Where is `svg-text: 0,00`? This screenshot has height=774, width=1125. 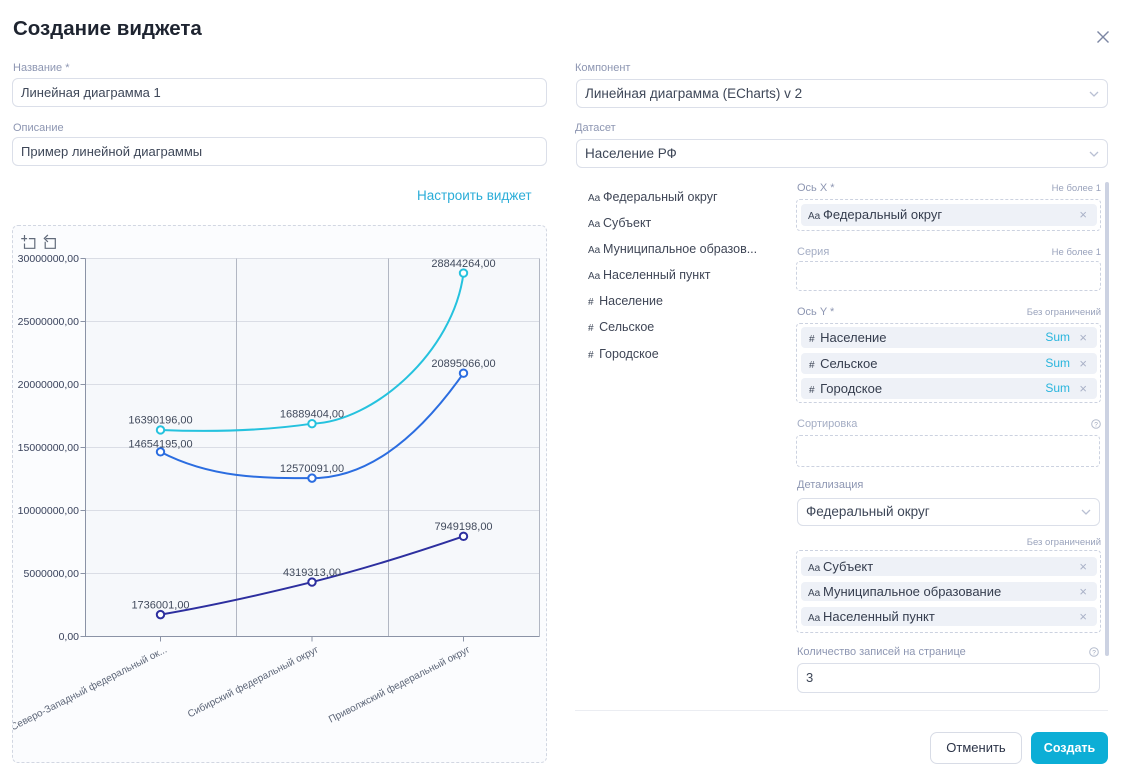 svg-text: 0,00 is located at coordinates (69, 637).